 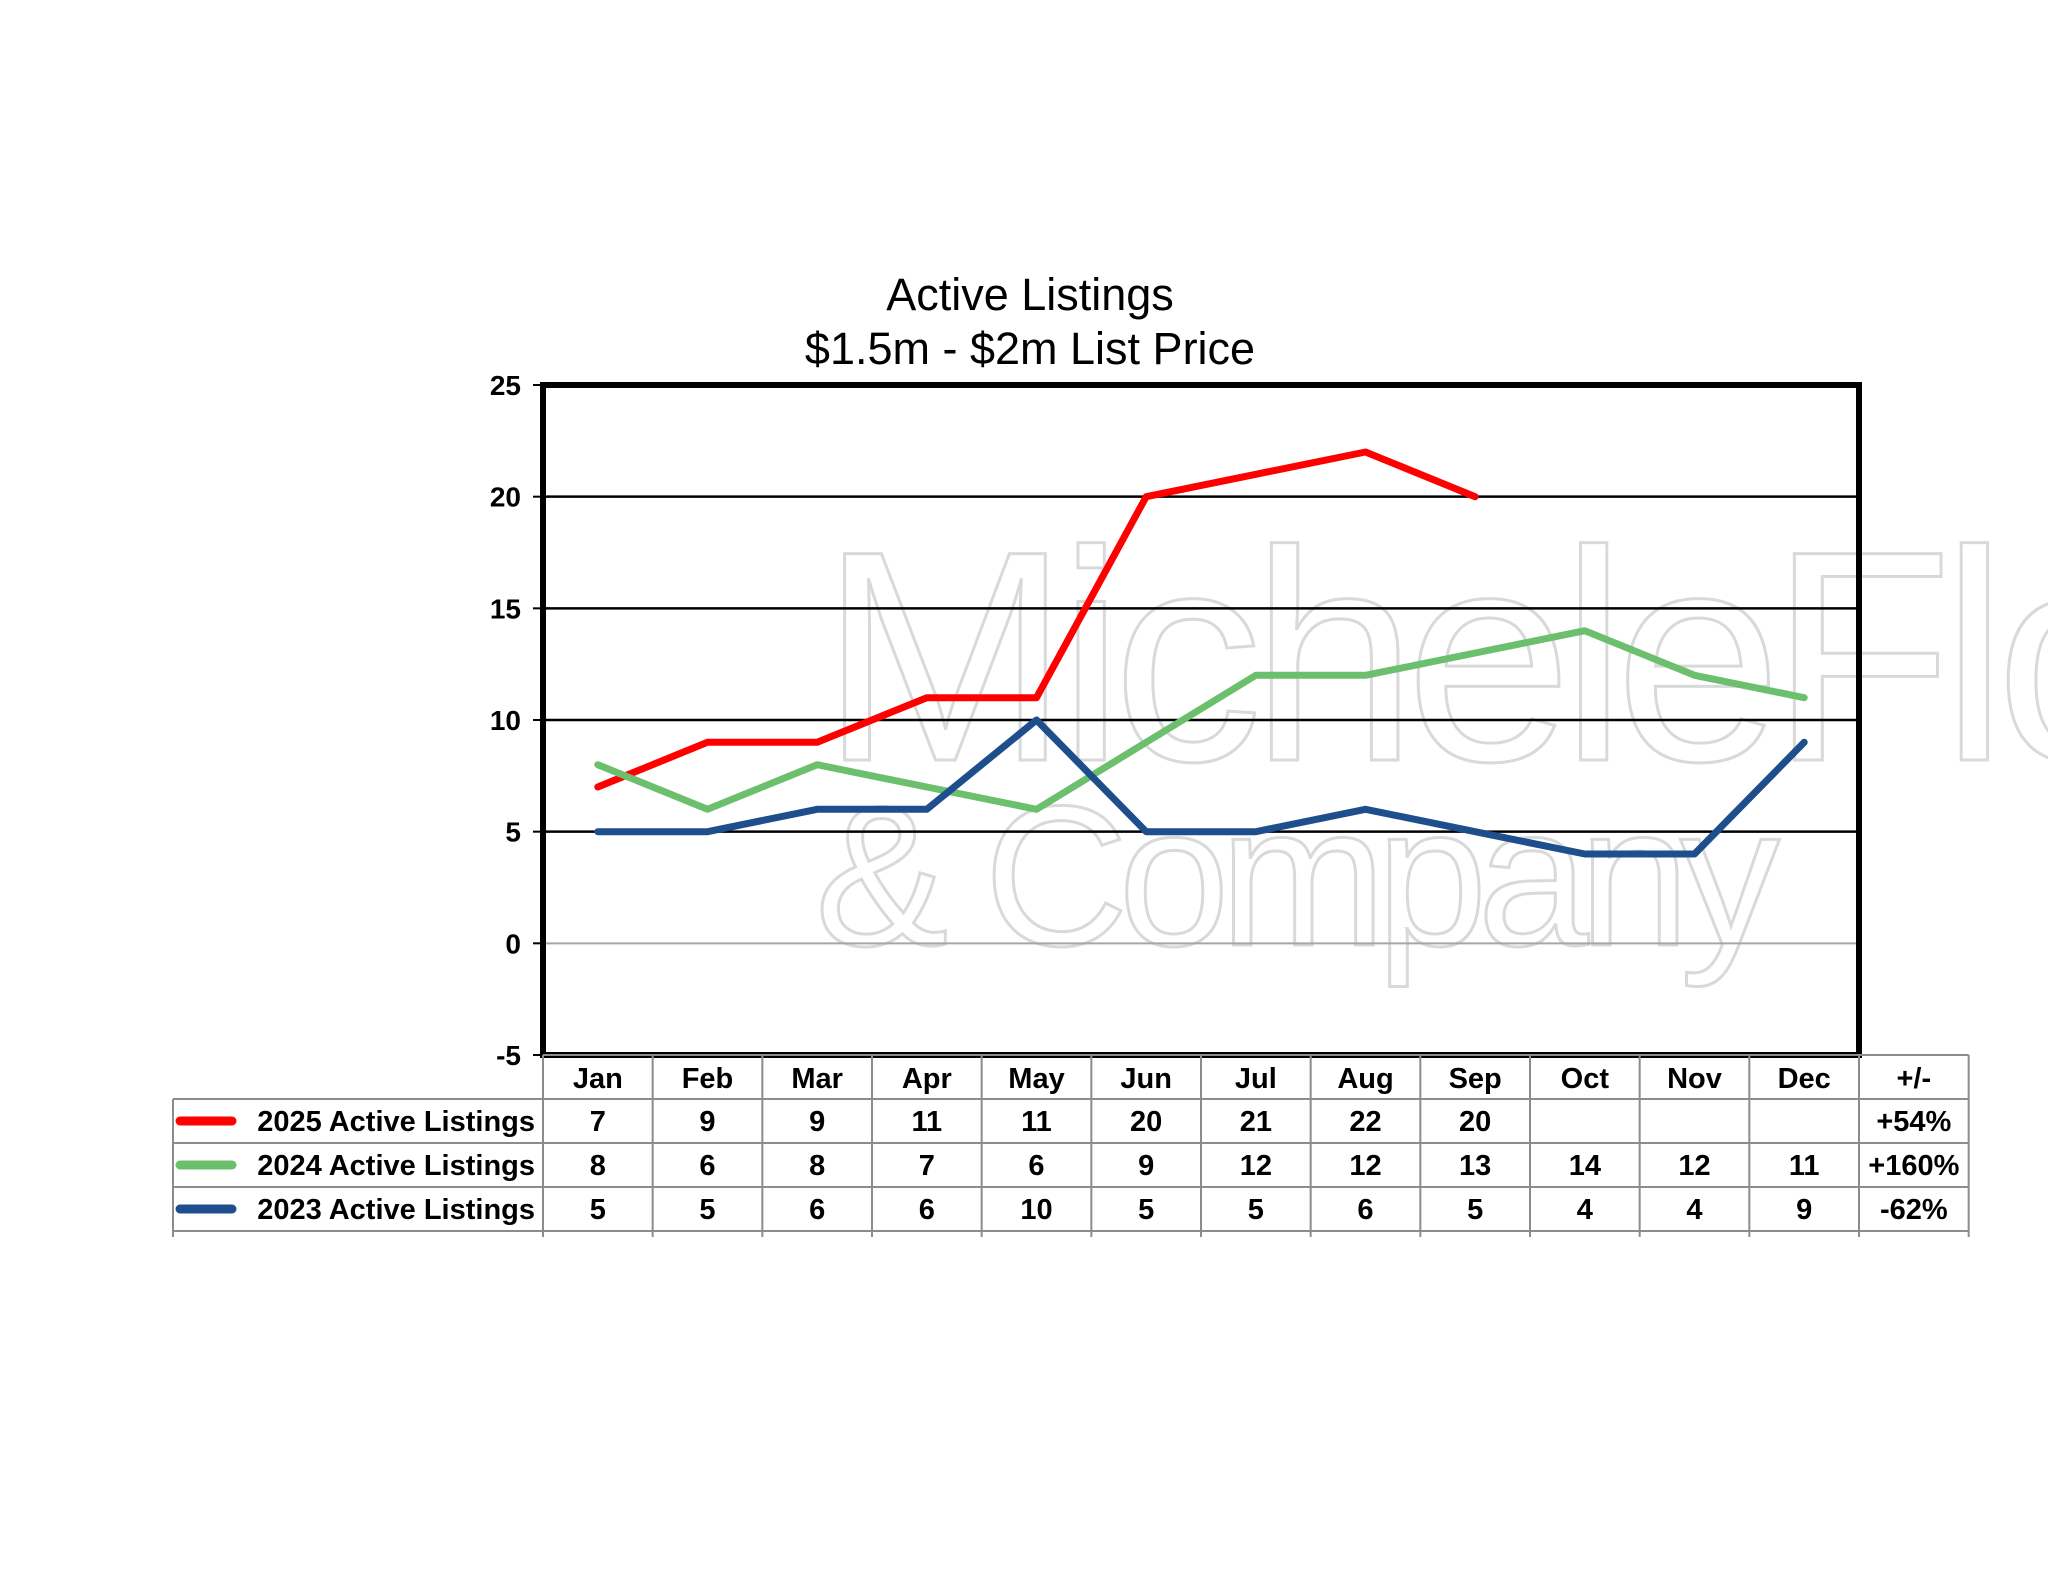 I want to click on y-tick-label: 10, so click(x=505, y=720).